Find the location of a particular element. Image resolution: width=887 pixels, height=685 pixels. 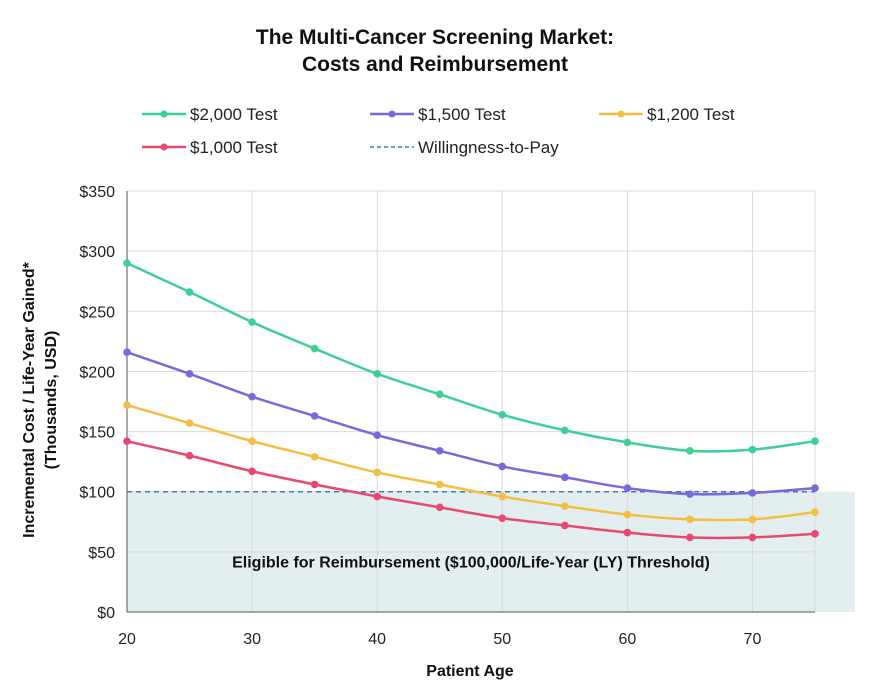

legend-label-1000-test: $1,000 Test is located at coordinates (234, 147).